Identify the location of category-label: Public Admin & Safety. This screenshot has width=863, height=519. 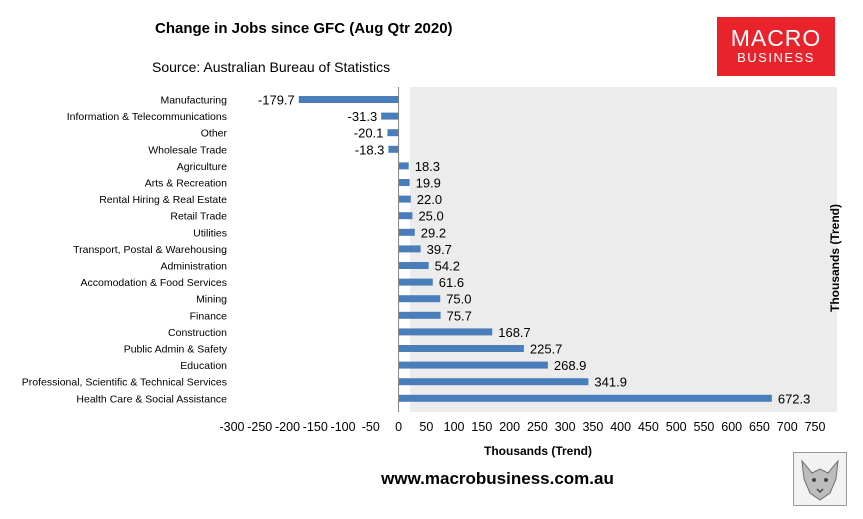
(176, 350).